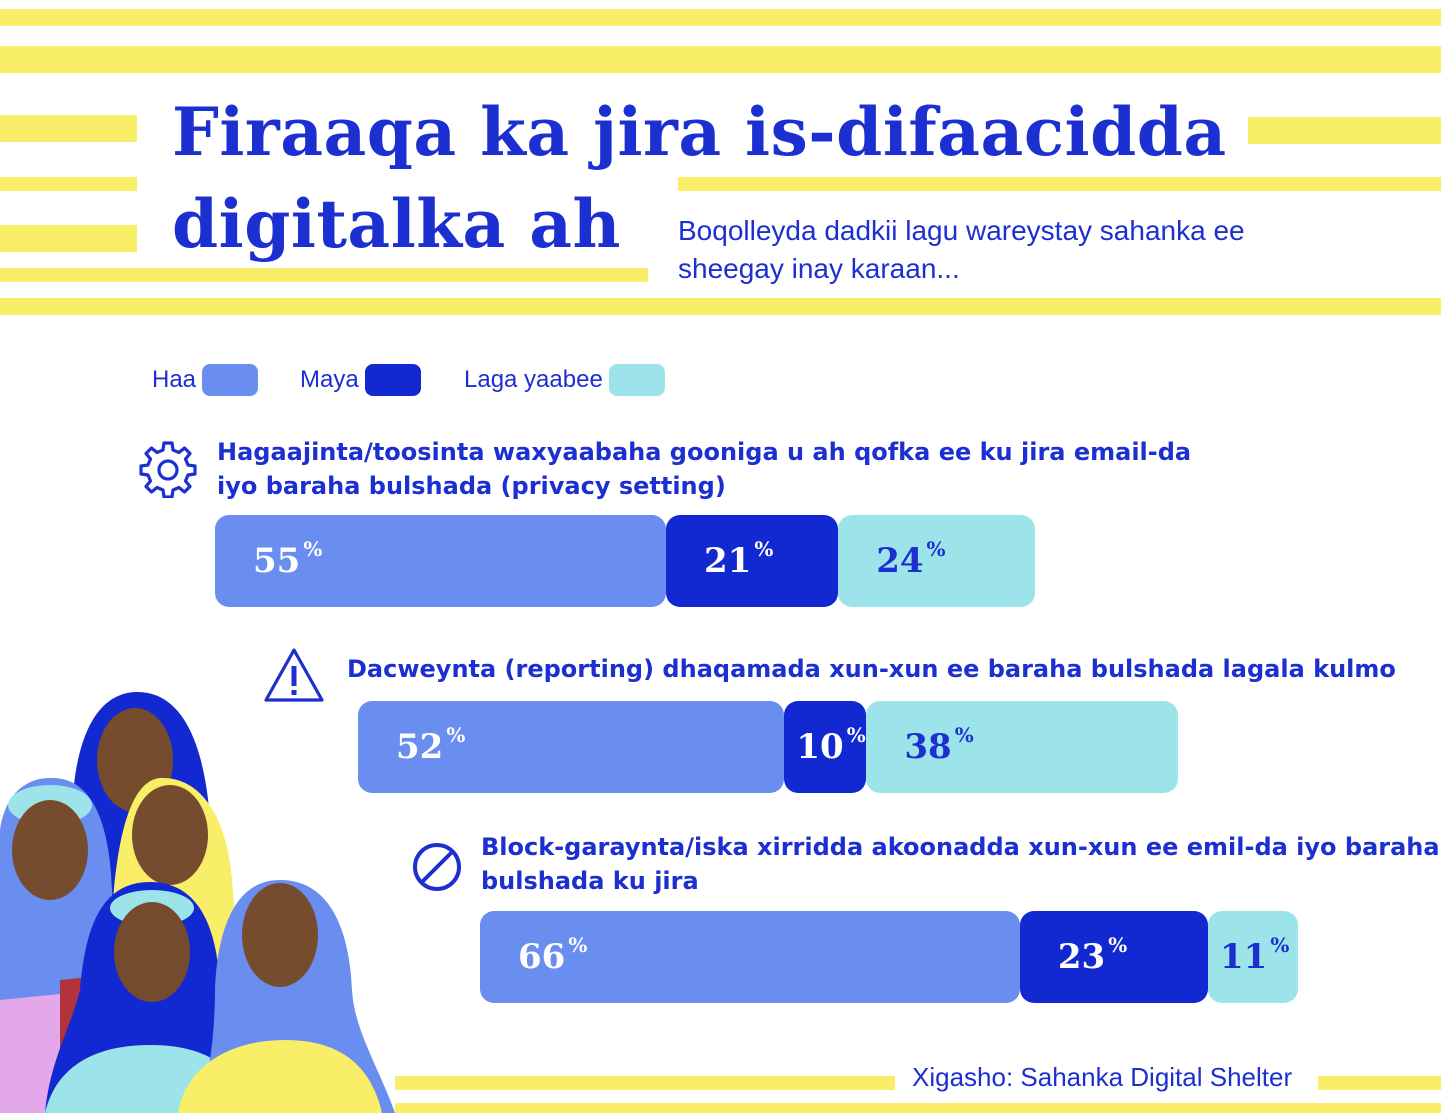  I want to click on data-label: 55, so click(277, 561).